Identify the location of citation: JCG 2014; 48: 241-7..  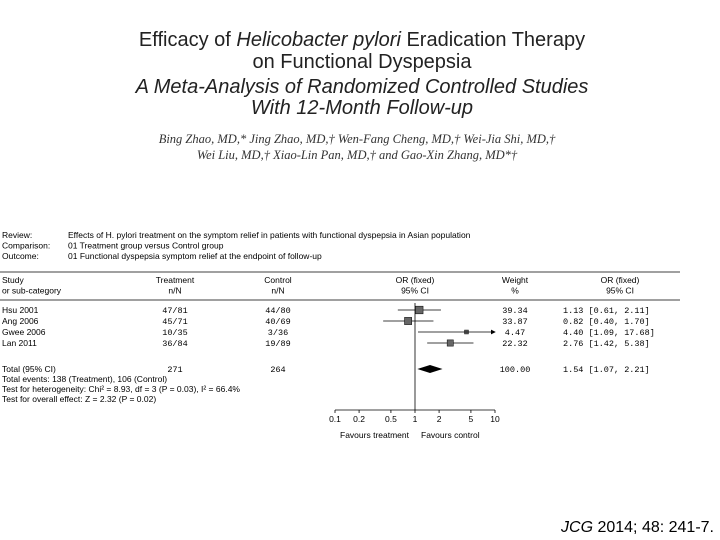
(637, 527).